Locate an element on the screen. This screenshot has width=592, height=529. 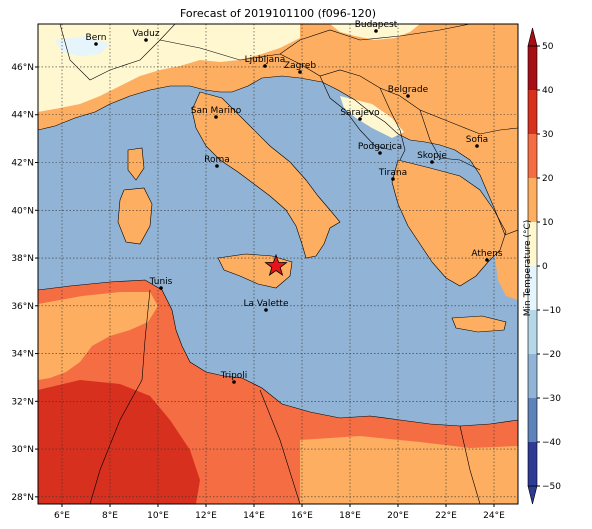
colorbar-tick-label: −40 is located at coordinates (551, 443).